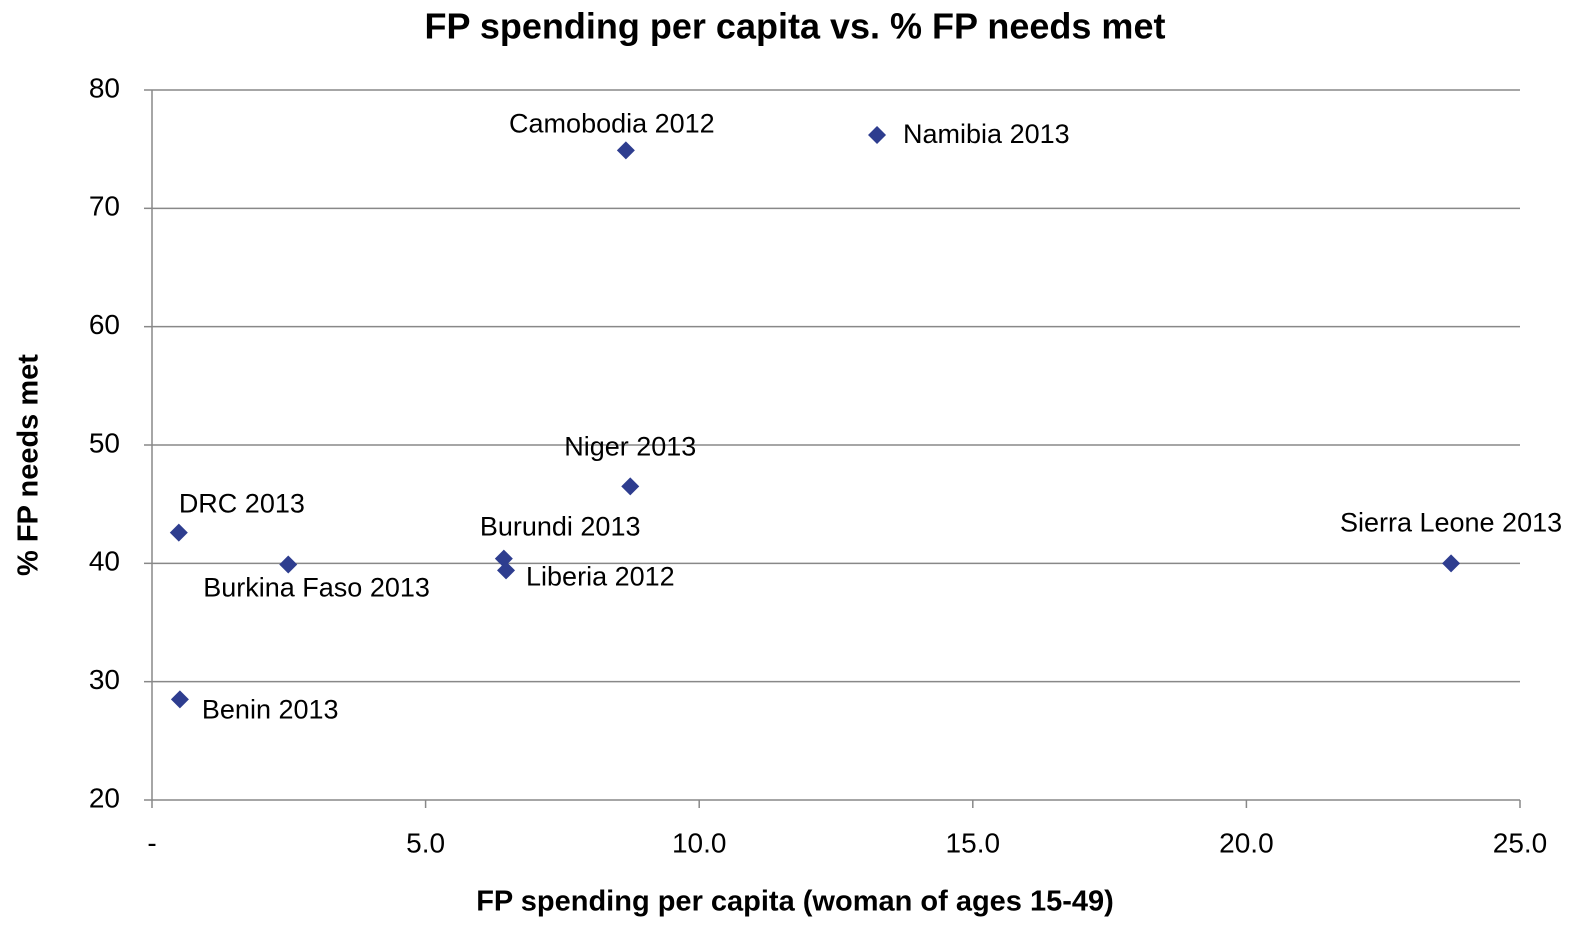 The height and width of the screenshot is (927, 1577). I want to click on y-axis-title: % FP needs met, so click(29, 465).